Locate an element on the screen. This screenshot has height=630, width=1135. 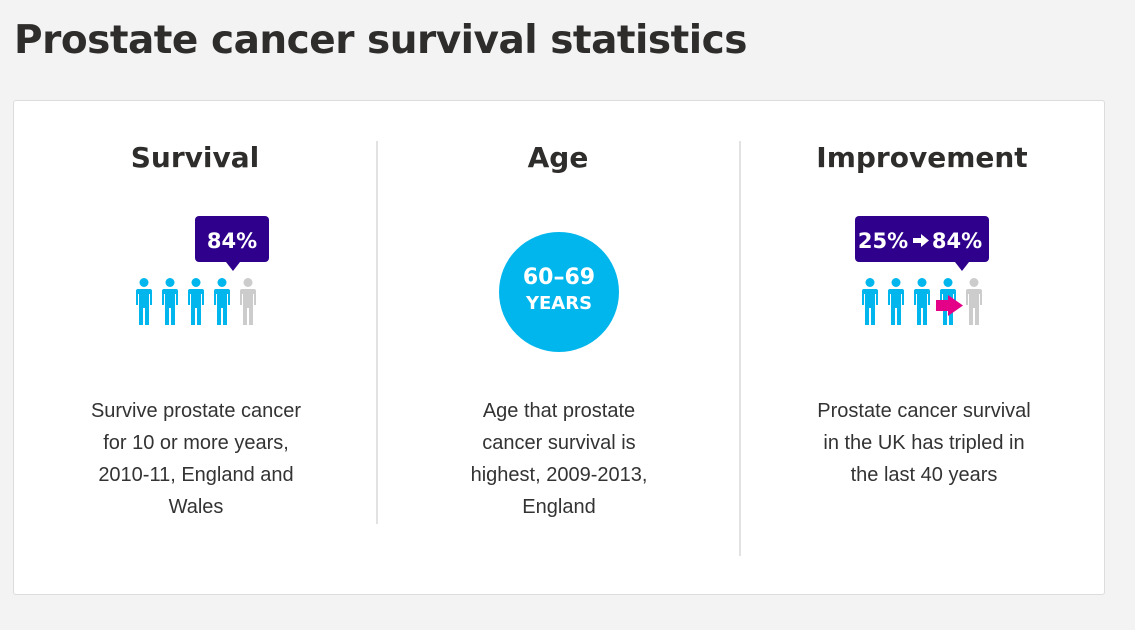
improvement-badge-from: 25% is located at coordinates (883, 241).